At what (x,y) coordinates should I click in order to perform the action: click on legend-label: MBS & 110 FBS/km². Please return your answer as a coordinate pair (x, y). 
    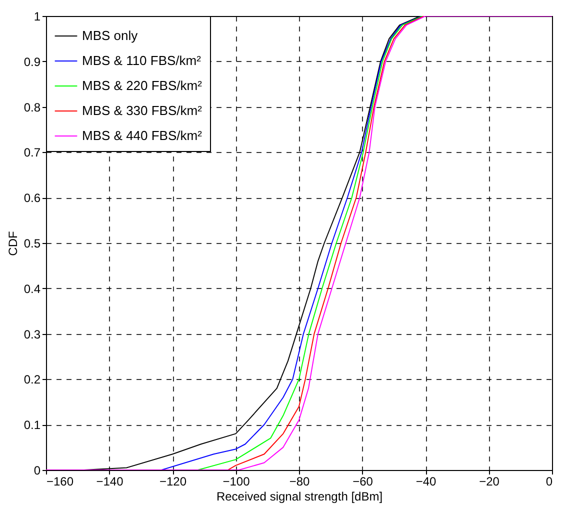
    Looking at the image, I should click on (142, 60).